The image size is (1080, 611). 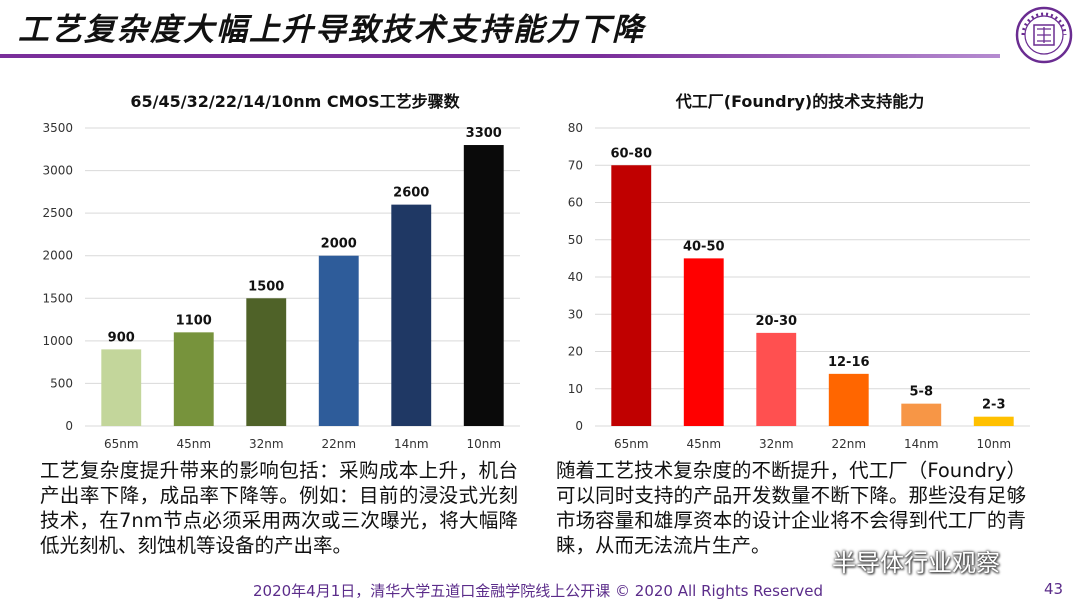 I want to click on left-chart-xtick-label: 10nm, so click(x=483, y=444).